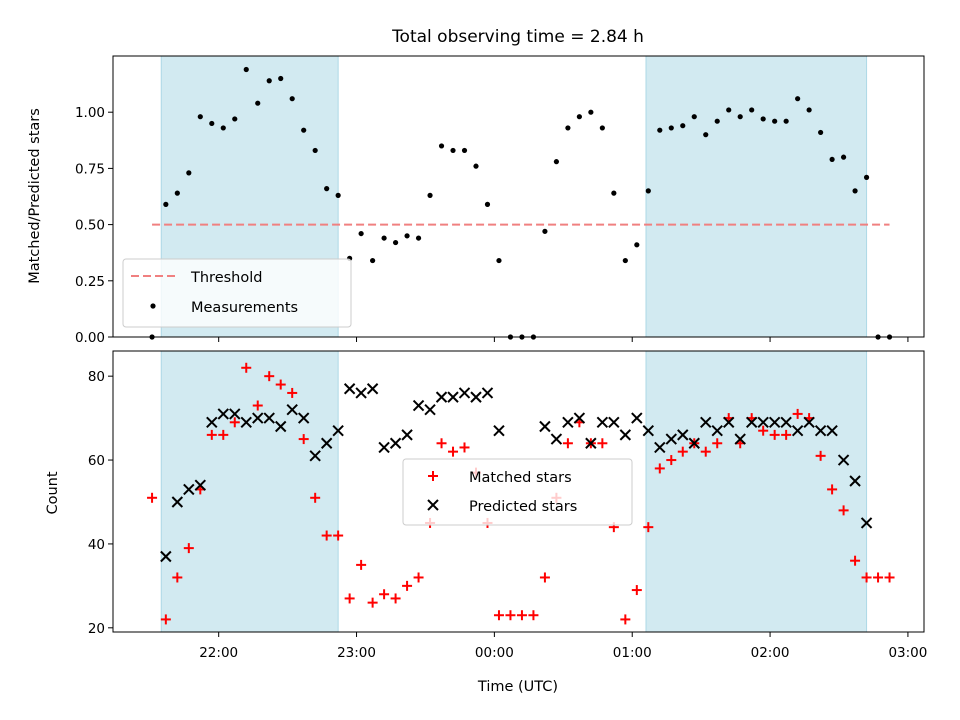 This screenshot has height=720, width=960. What do you see at coordinates (237, 293) in the screenshot?
I see `ratio-legend-box` at bounding box center [237, 293].